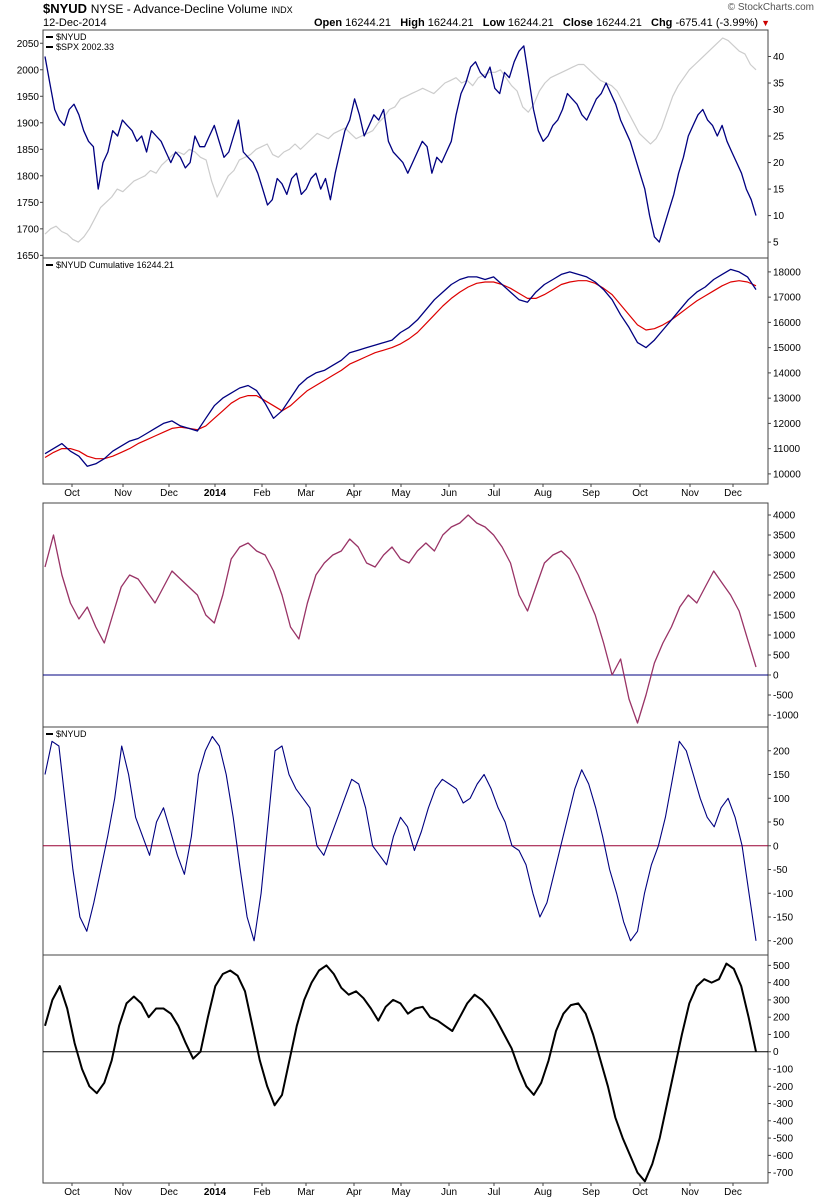  Describe the element at coordinates (783, 1173) in the screenshot. I see `smoothed-axis-tick-label: -700` at that location.